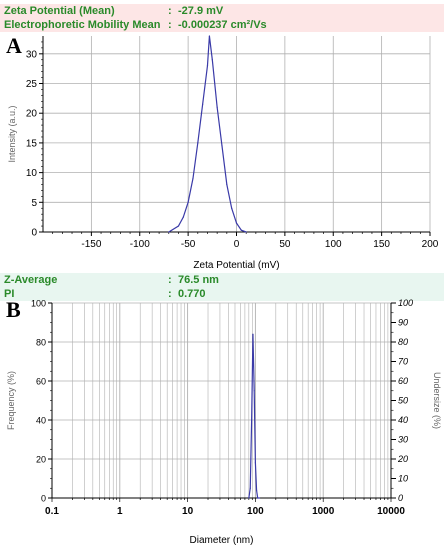 The width and height of the screenshot is (444, 550). I want to click on zeta-y-tick-label: 25, so click(32, 84).